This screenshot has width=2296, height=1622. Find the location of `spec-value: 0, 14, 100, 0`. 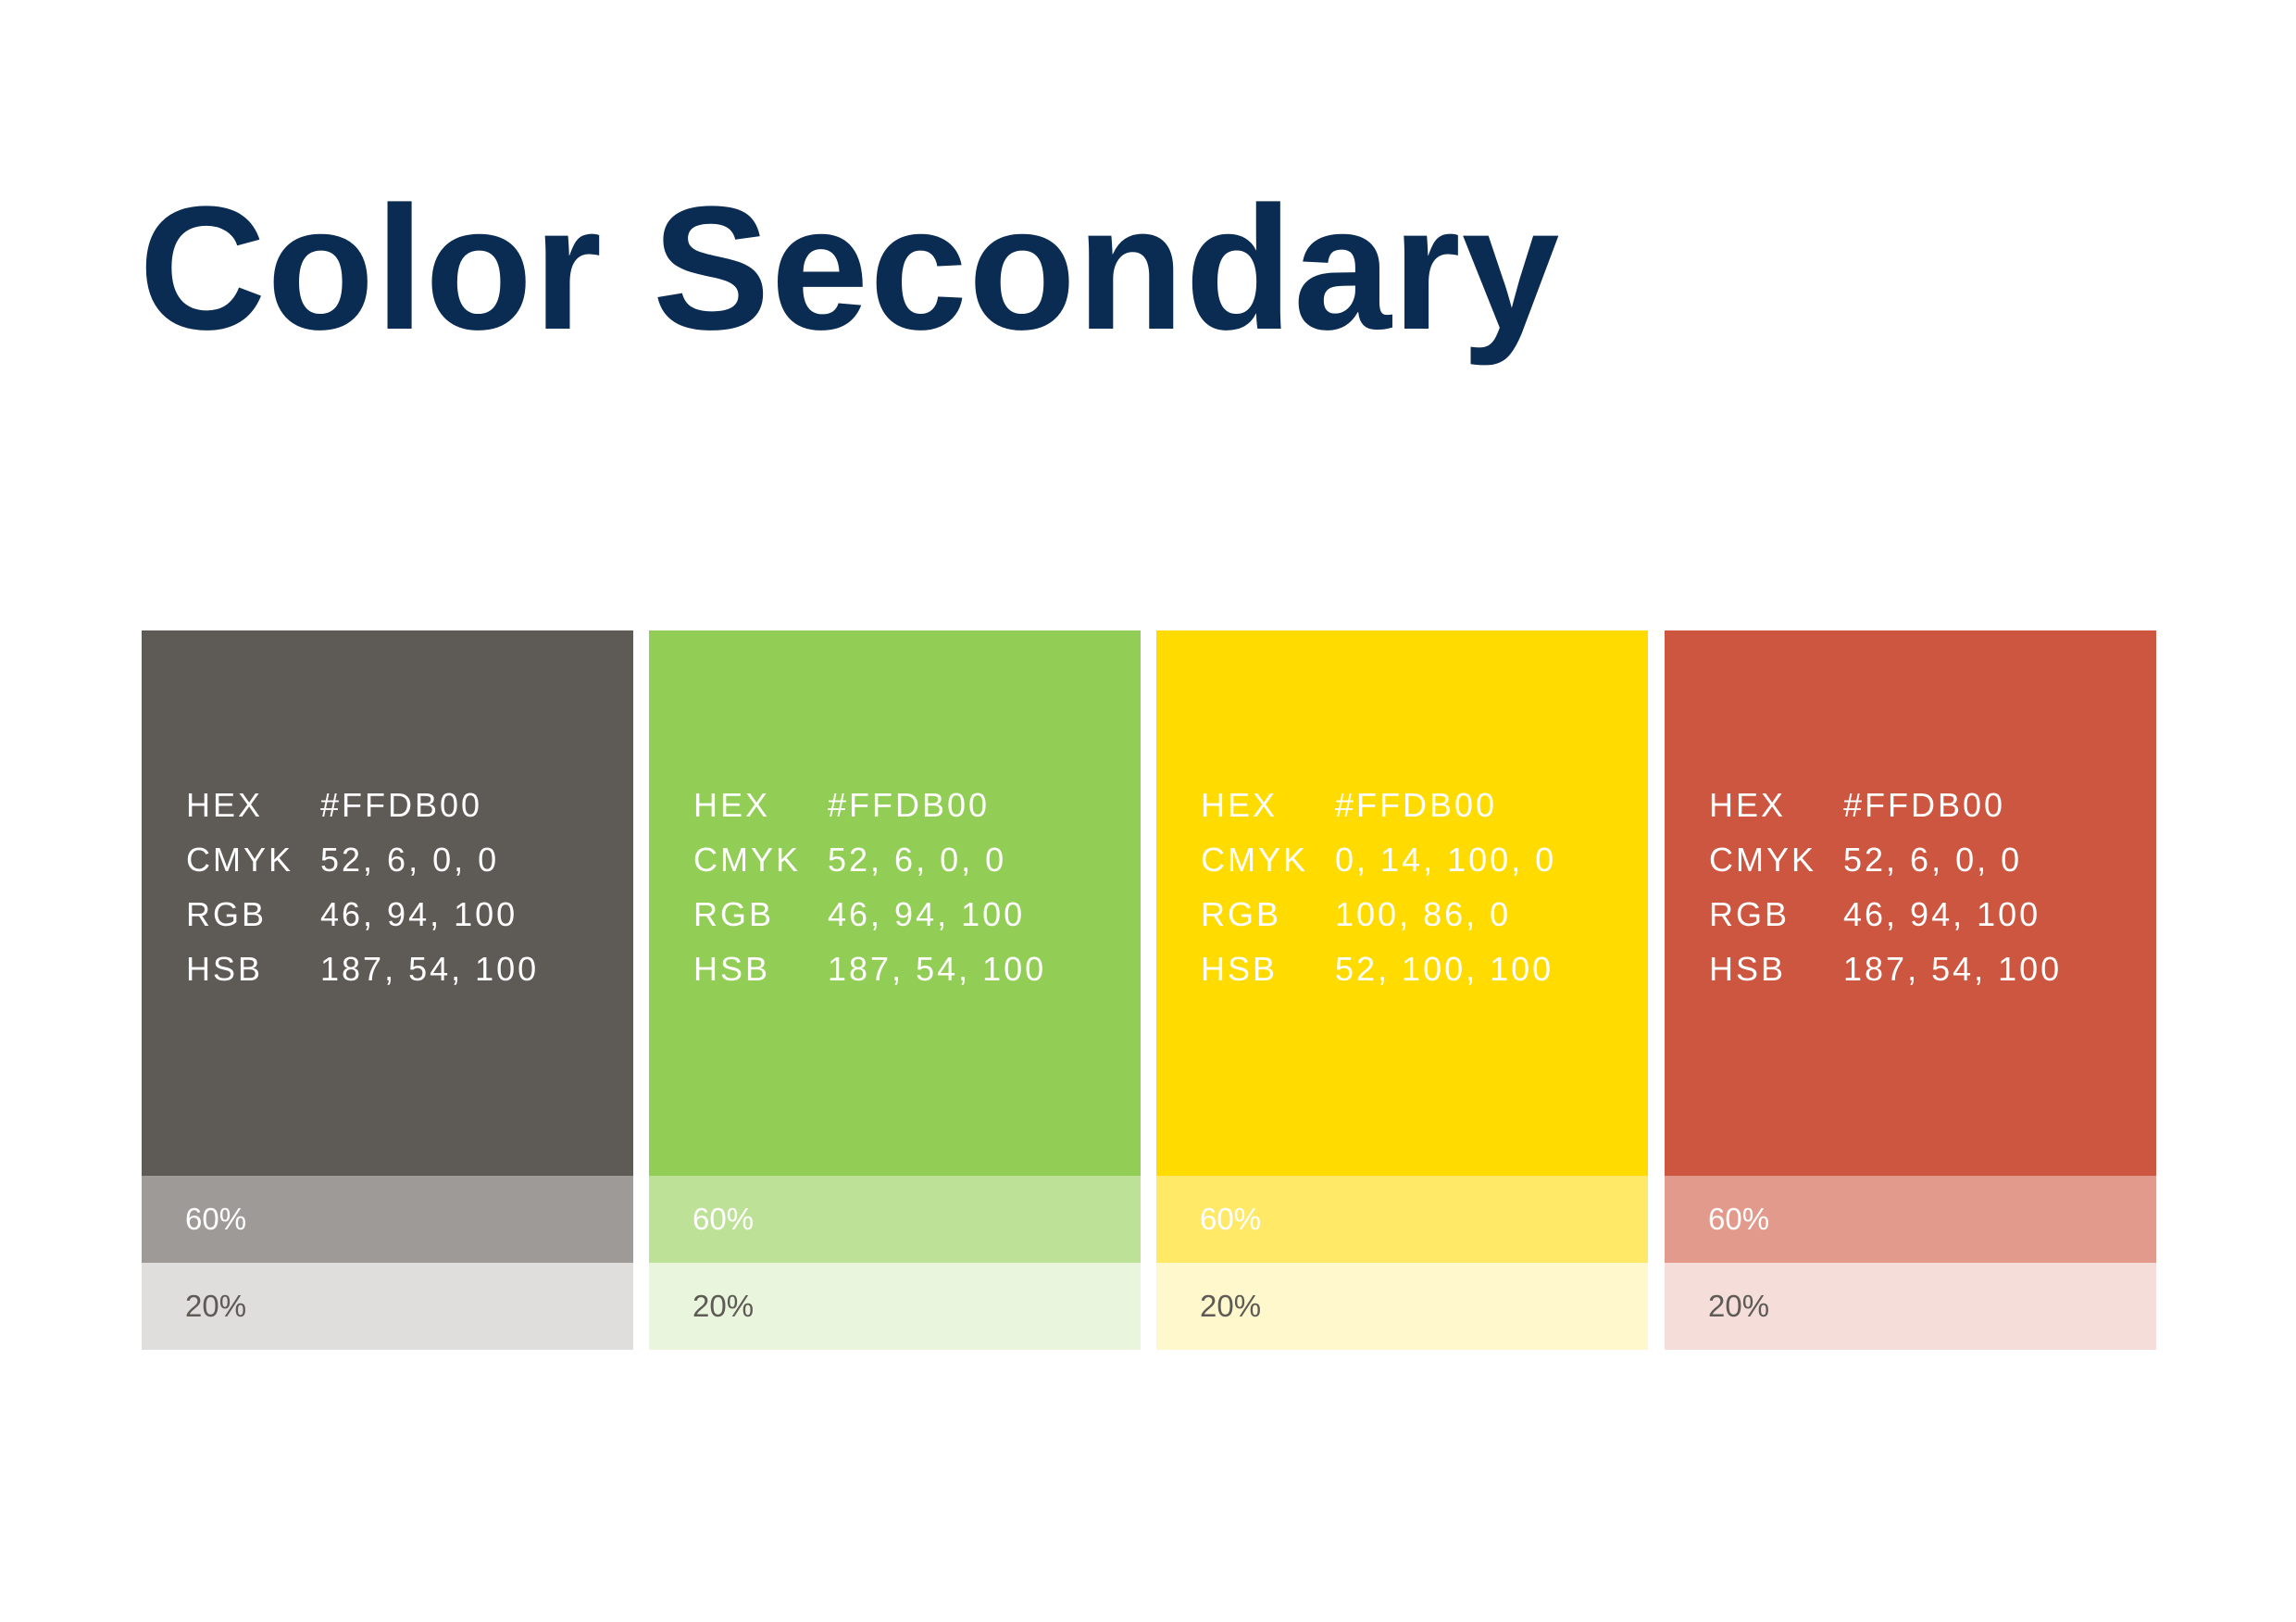

spec-value: 0, 14, 100, 0 is located at coordinates (1446, 860).